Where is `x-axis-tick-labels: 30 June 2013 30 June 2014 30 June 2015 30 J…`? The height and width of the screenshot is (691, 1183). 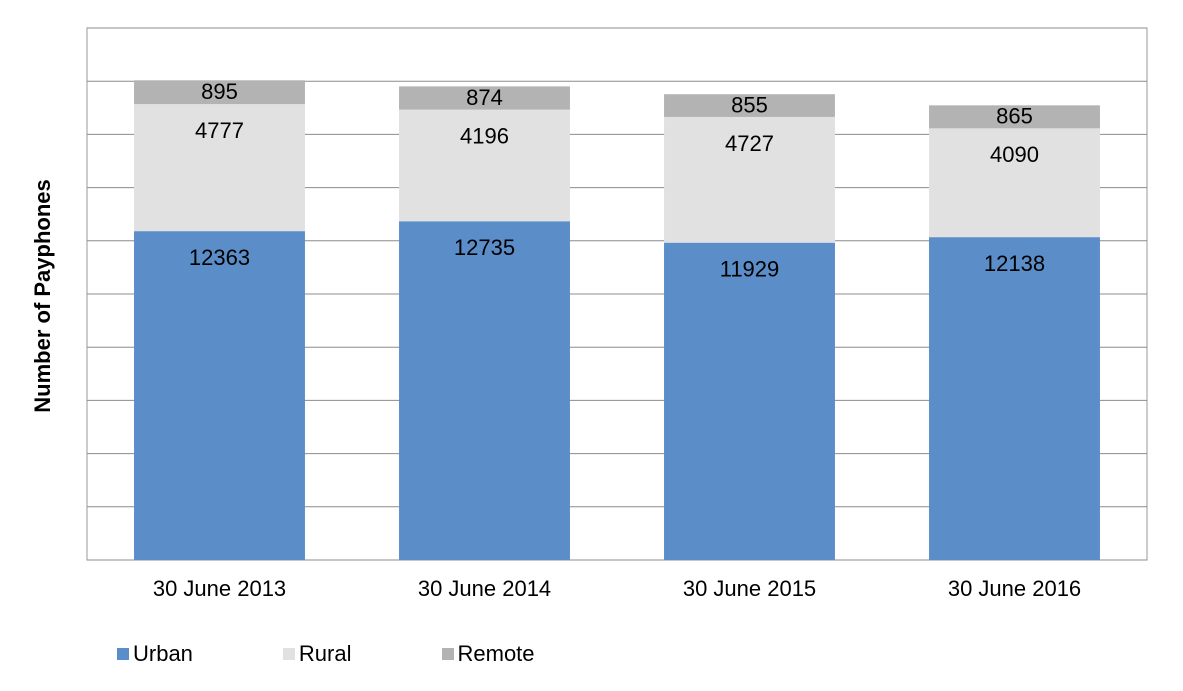
x-axis-tick-labels: 30 June 2013 30 June 2014 30 June 2015 30 J… is located at coordinates (617, 588).